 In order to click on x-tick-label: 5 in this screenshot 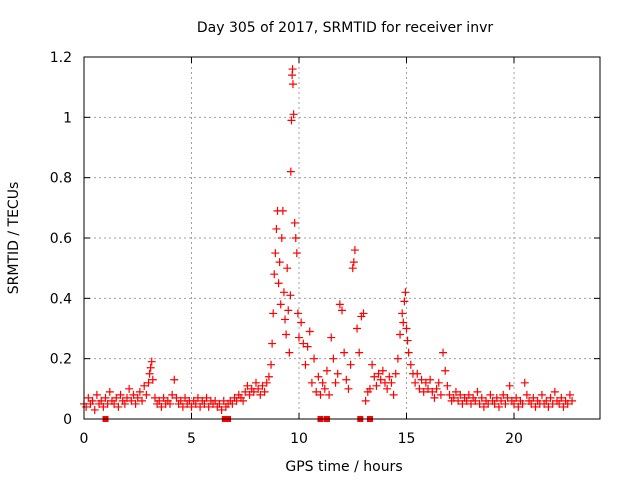, I will do `click(191, 439)`.